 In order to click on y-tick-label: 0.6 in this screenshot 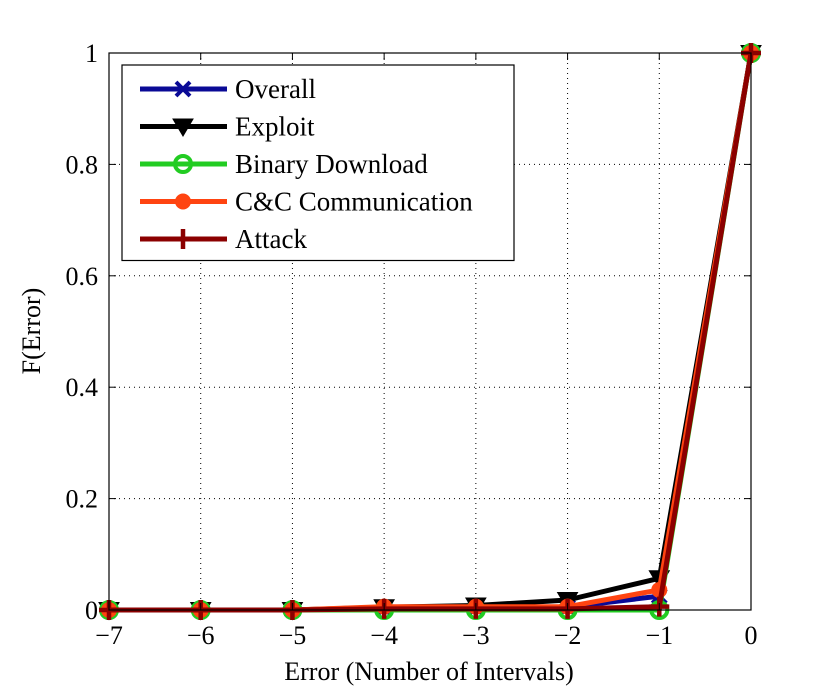, I will do `click(82, 276)`.